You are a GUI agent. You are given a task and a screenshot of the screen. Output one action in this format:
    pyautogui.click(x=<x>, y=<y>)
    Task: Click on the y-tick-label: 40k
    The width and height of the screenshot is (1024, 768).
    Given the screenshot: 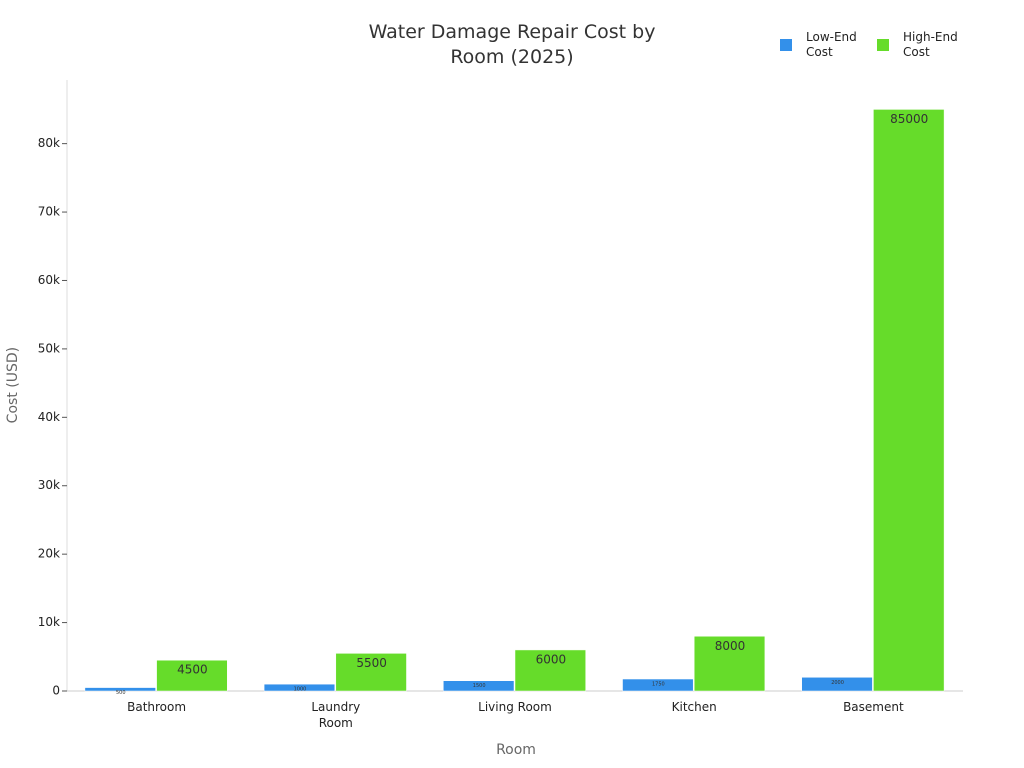 What is the action you would take?
    pyautogui.click(x=49, y=417)
    